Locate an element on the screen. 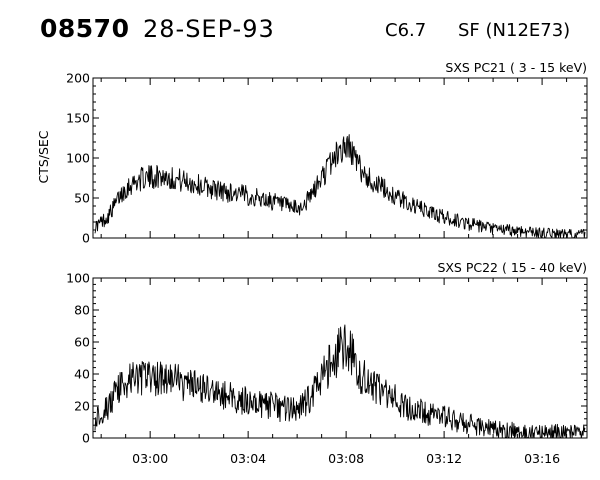  y-axis-label: CTS/SEC is located at coordinates (43, 156).